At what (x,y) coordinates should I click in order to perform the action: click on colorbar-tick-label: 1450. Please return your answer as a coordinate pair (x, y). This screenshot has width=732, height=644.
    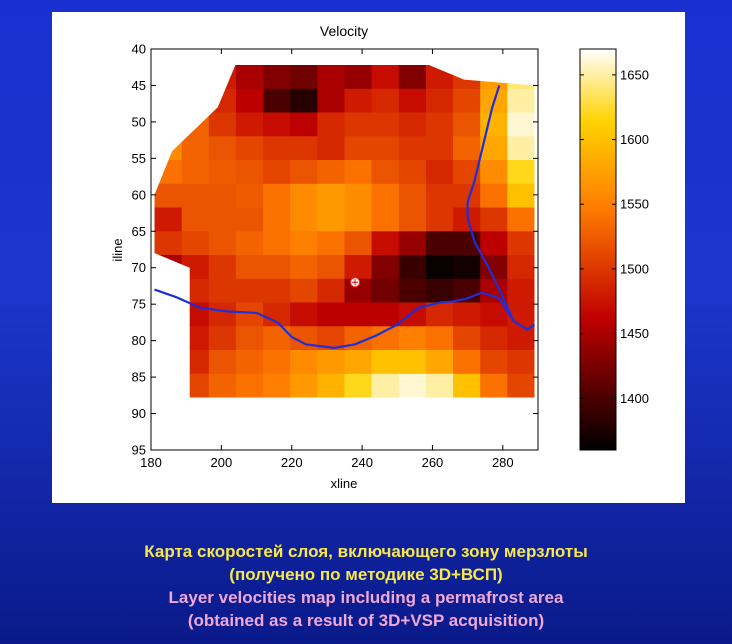
    Looking at the image, I should click on (634, 333).